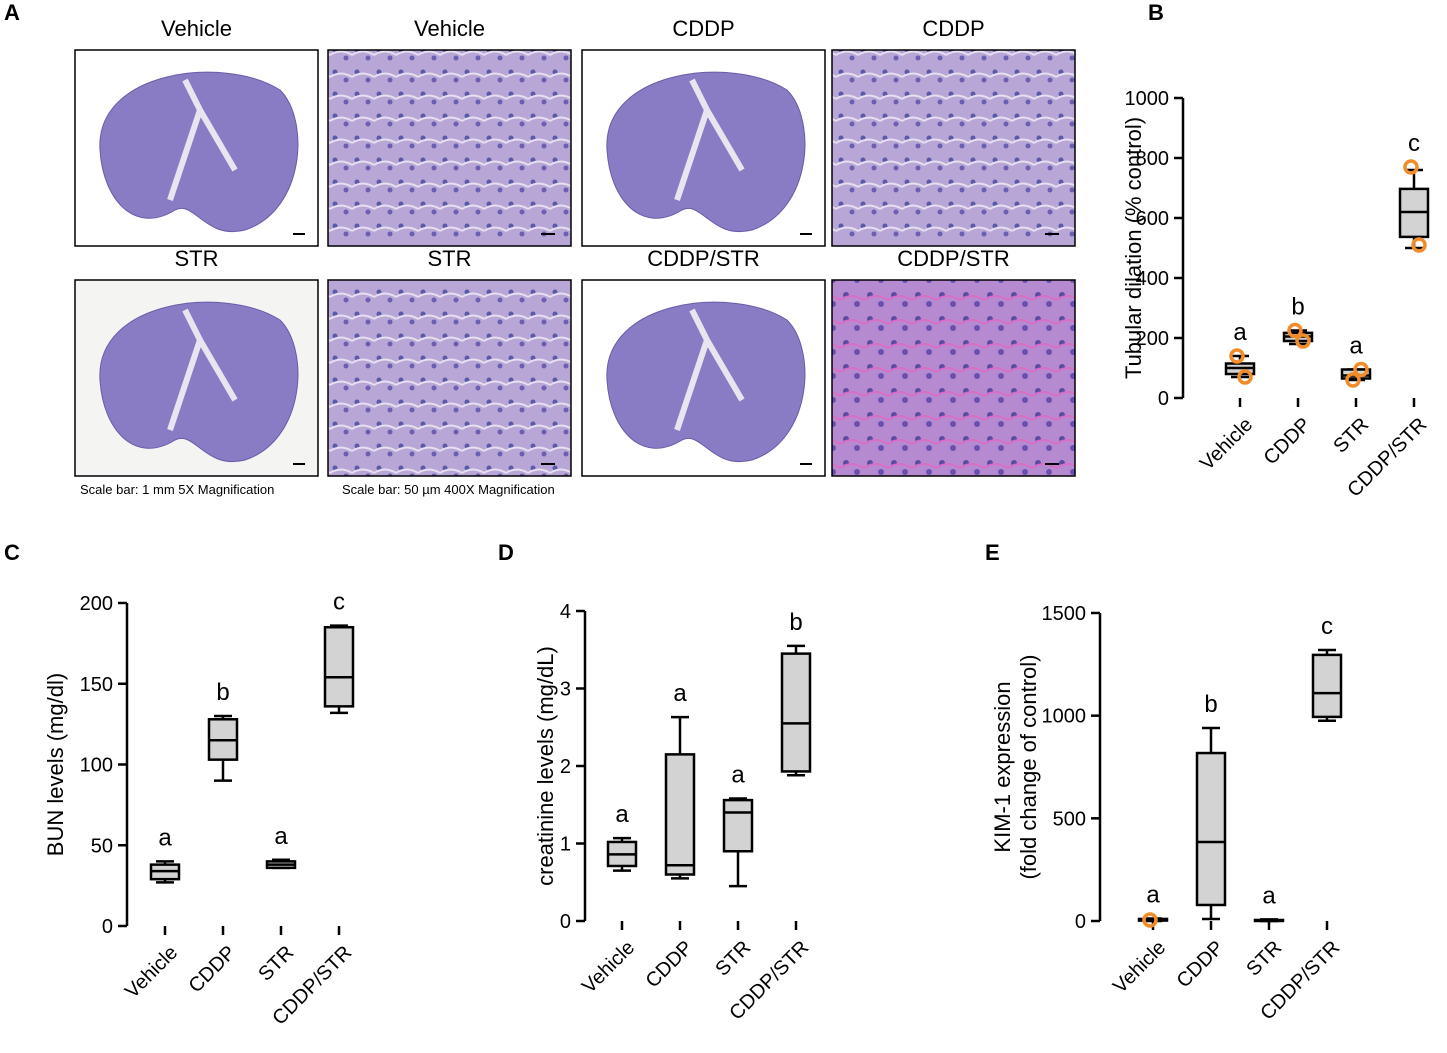  What do you see at coordinates (565, 612) in the screenshot?
I see `y-tick-label: 4` at bounding box center [565, 612].